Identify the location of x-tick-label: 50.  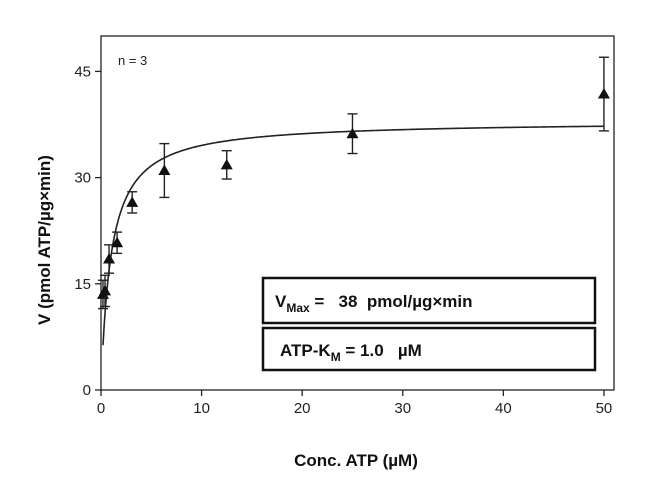
(604, 408).